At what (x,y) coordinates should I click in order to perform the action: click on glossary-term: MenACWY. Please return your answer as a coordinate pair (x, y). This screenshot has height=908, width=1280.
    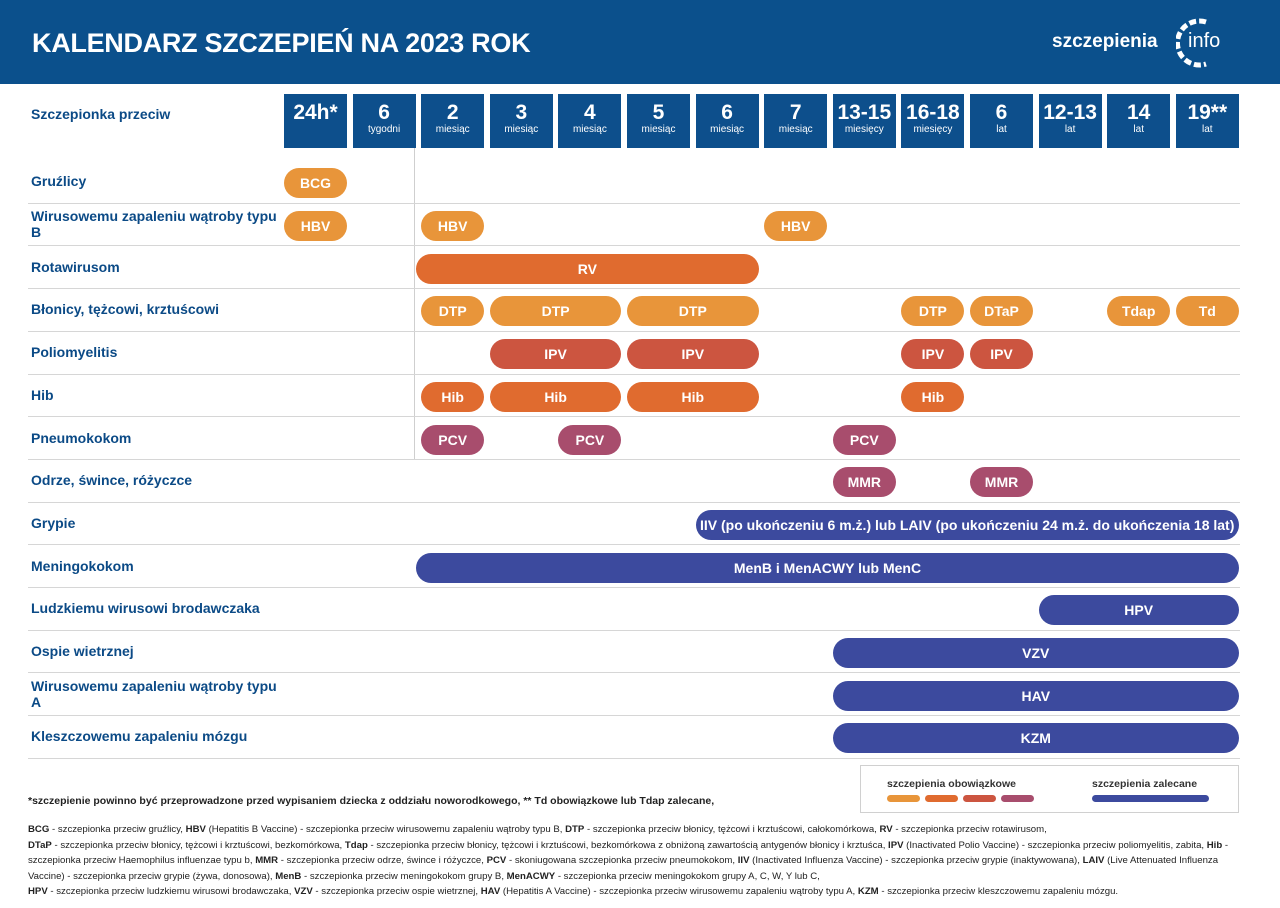
    Looking at the image, I should click on (531, 876).